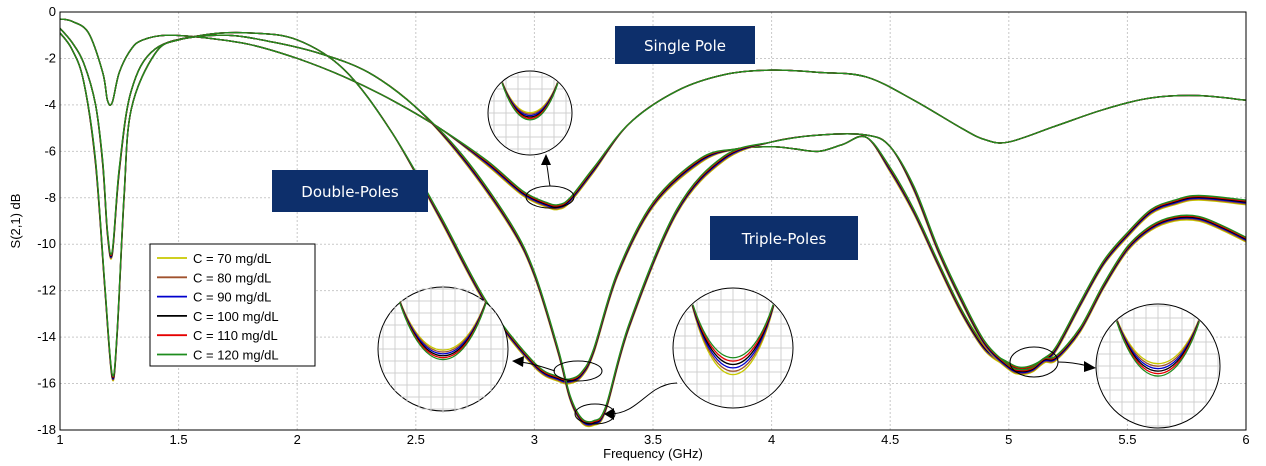  I want to click on x-tick-label: 2, so click(297, 439).